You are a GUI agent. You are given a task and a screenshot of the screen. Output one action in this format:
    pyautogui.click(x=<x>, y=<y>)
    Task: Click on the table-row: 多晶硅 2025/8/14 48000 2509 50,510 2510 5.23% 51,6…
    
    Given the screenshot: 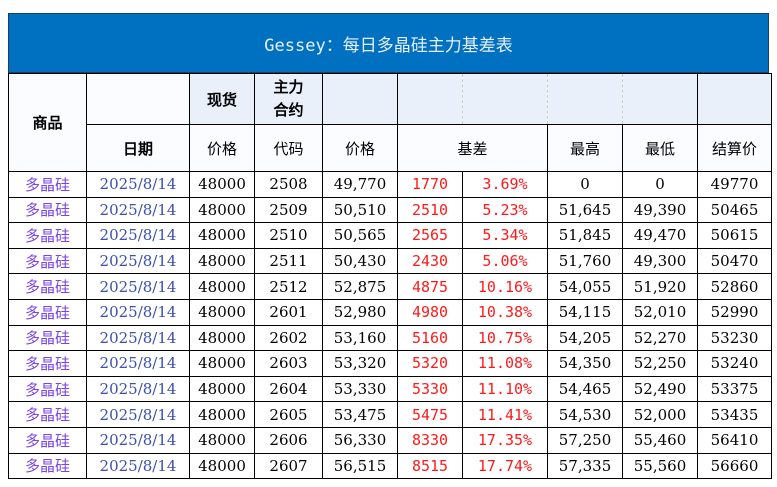 What is the action you would take?
    pyautogui.click(x=390, y=210)
    